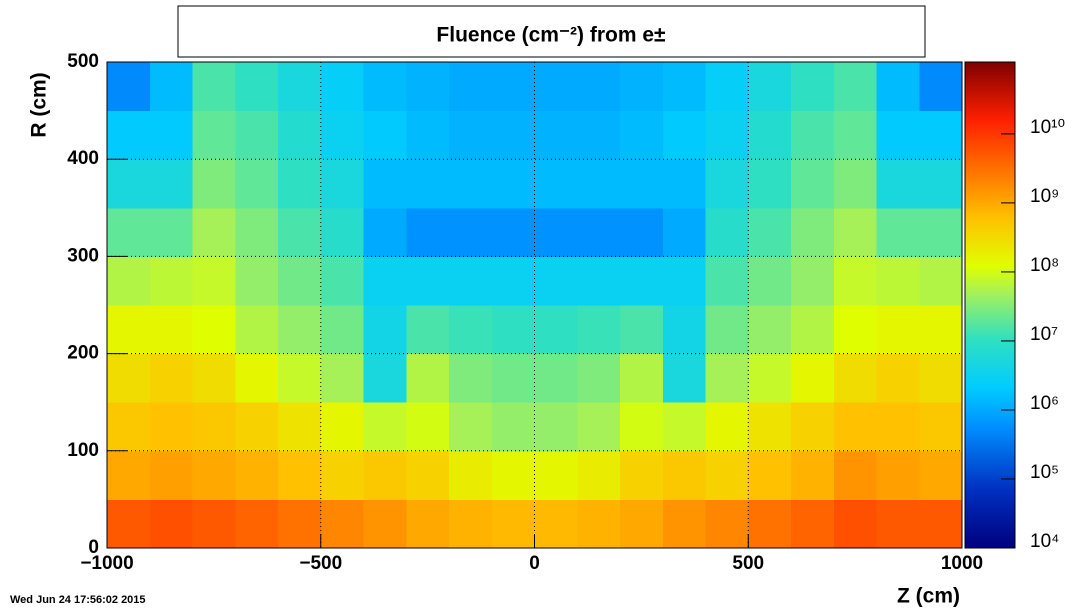 The image size is (1068, 610). What do you see at coordinates (928, 596) in the screenshot?
I see `x-axis-title: Z (cm)` at bounding box center [928, 596].